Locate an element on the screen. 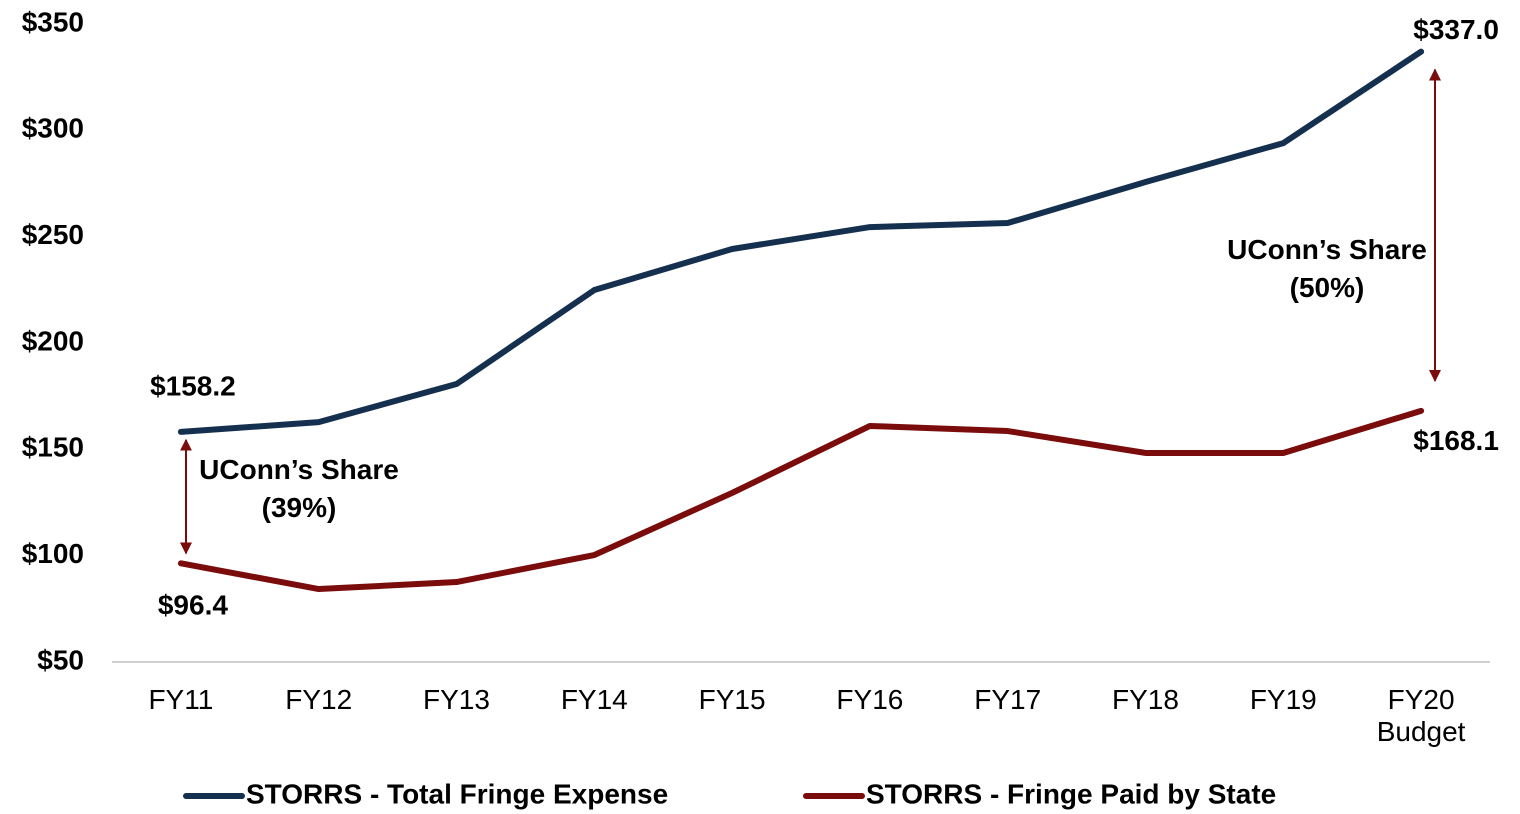 This screenshot has height=814, width=1520. x-tick-label: FY20 Budget is located at coordinates (1421, 715).